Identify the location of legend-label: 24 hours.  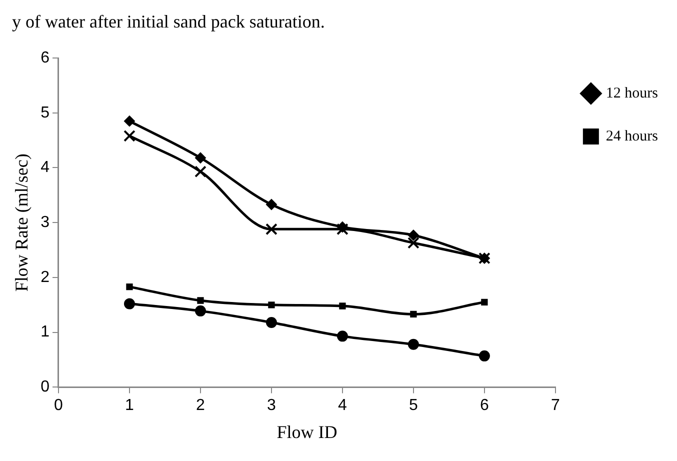
(632, 136).